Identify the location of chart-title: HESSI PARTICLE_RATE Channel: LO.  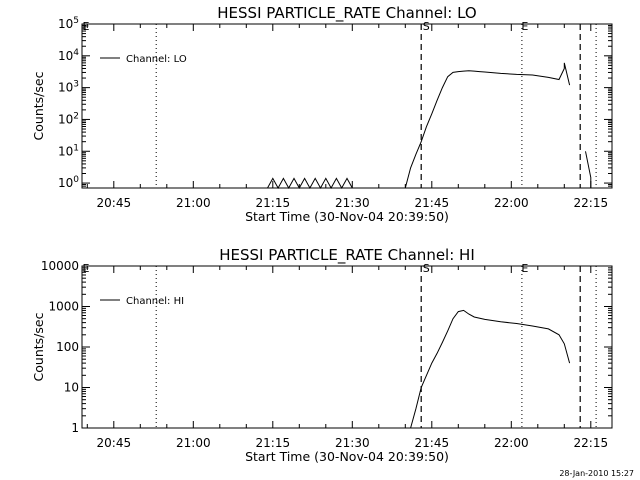
(346, 13).